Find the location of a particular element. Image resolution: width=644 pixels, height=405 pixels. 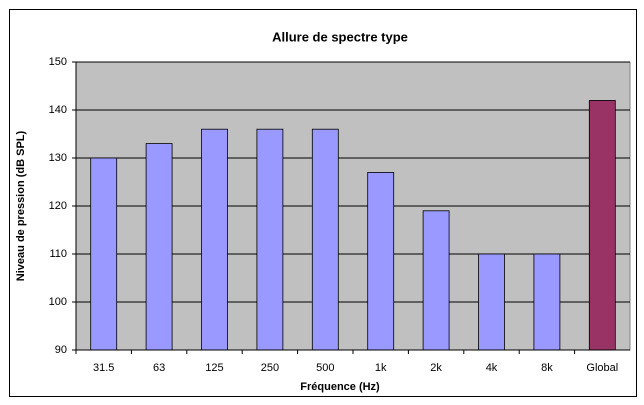

x-tick-label: 2k is located at coordinates (436, 368).